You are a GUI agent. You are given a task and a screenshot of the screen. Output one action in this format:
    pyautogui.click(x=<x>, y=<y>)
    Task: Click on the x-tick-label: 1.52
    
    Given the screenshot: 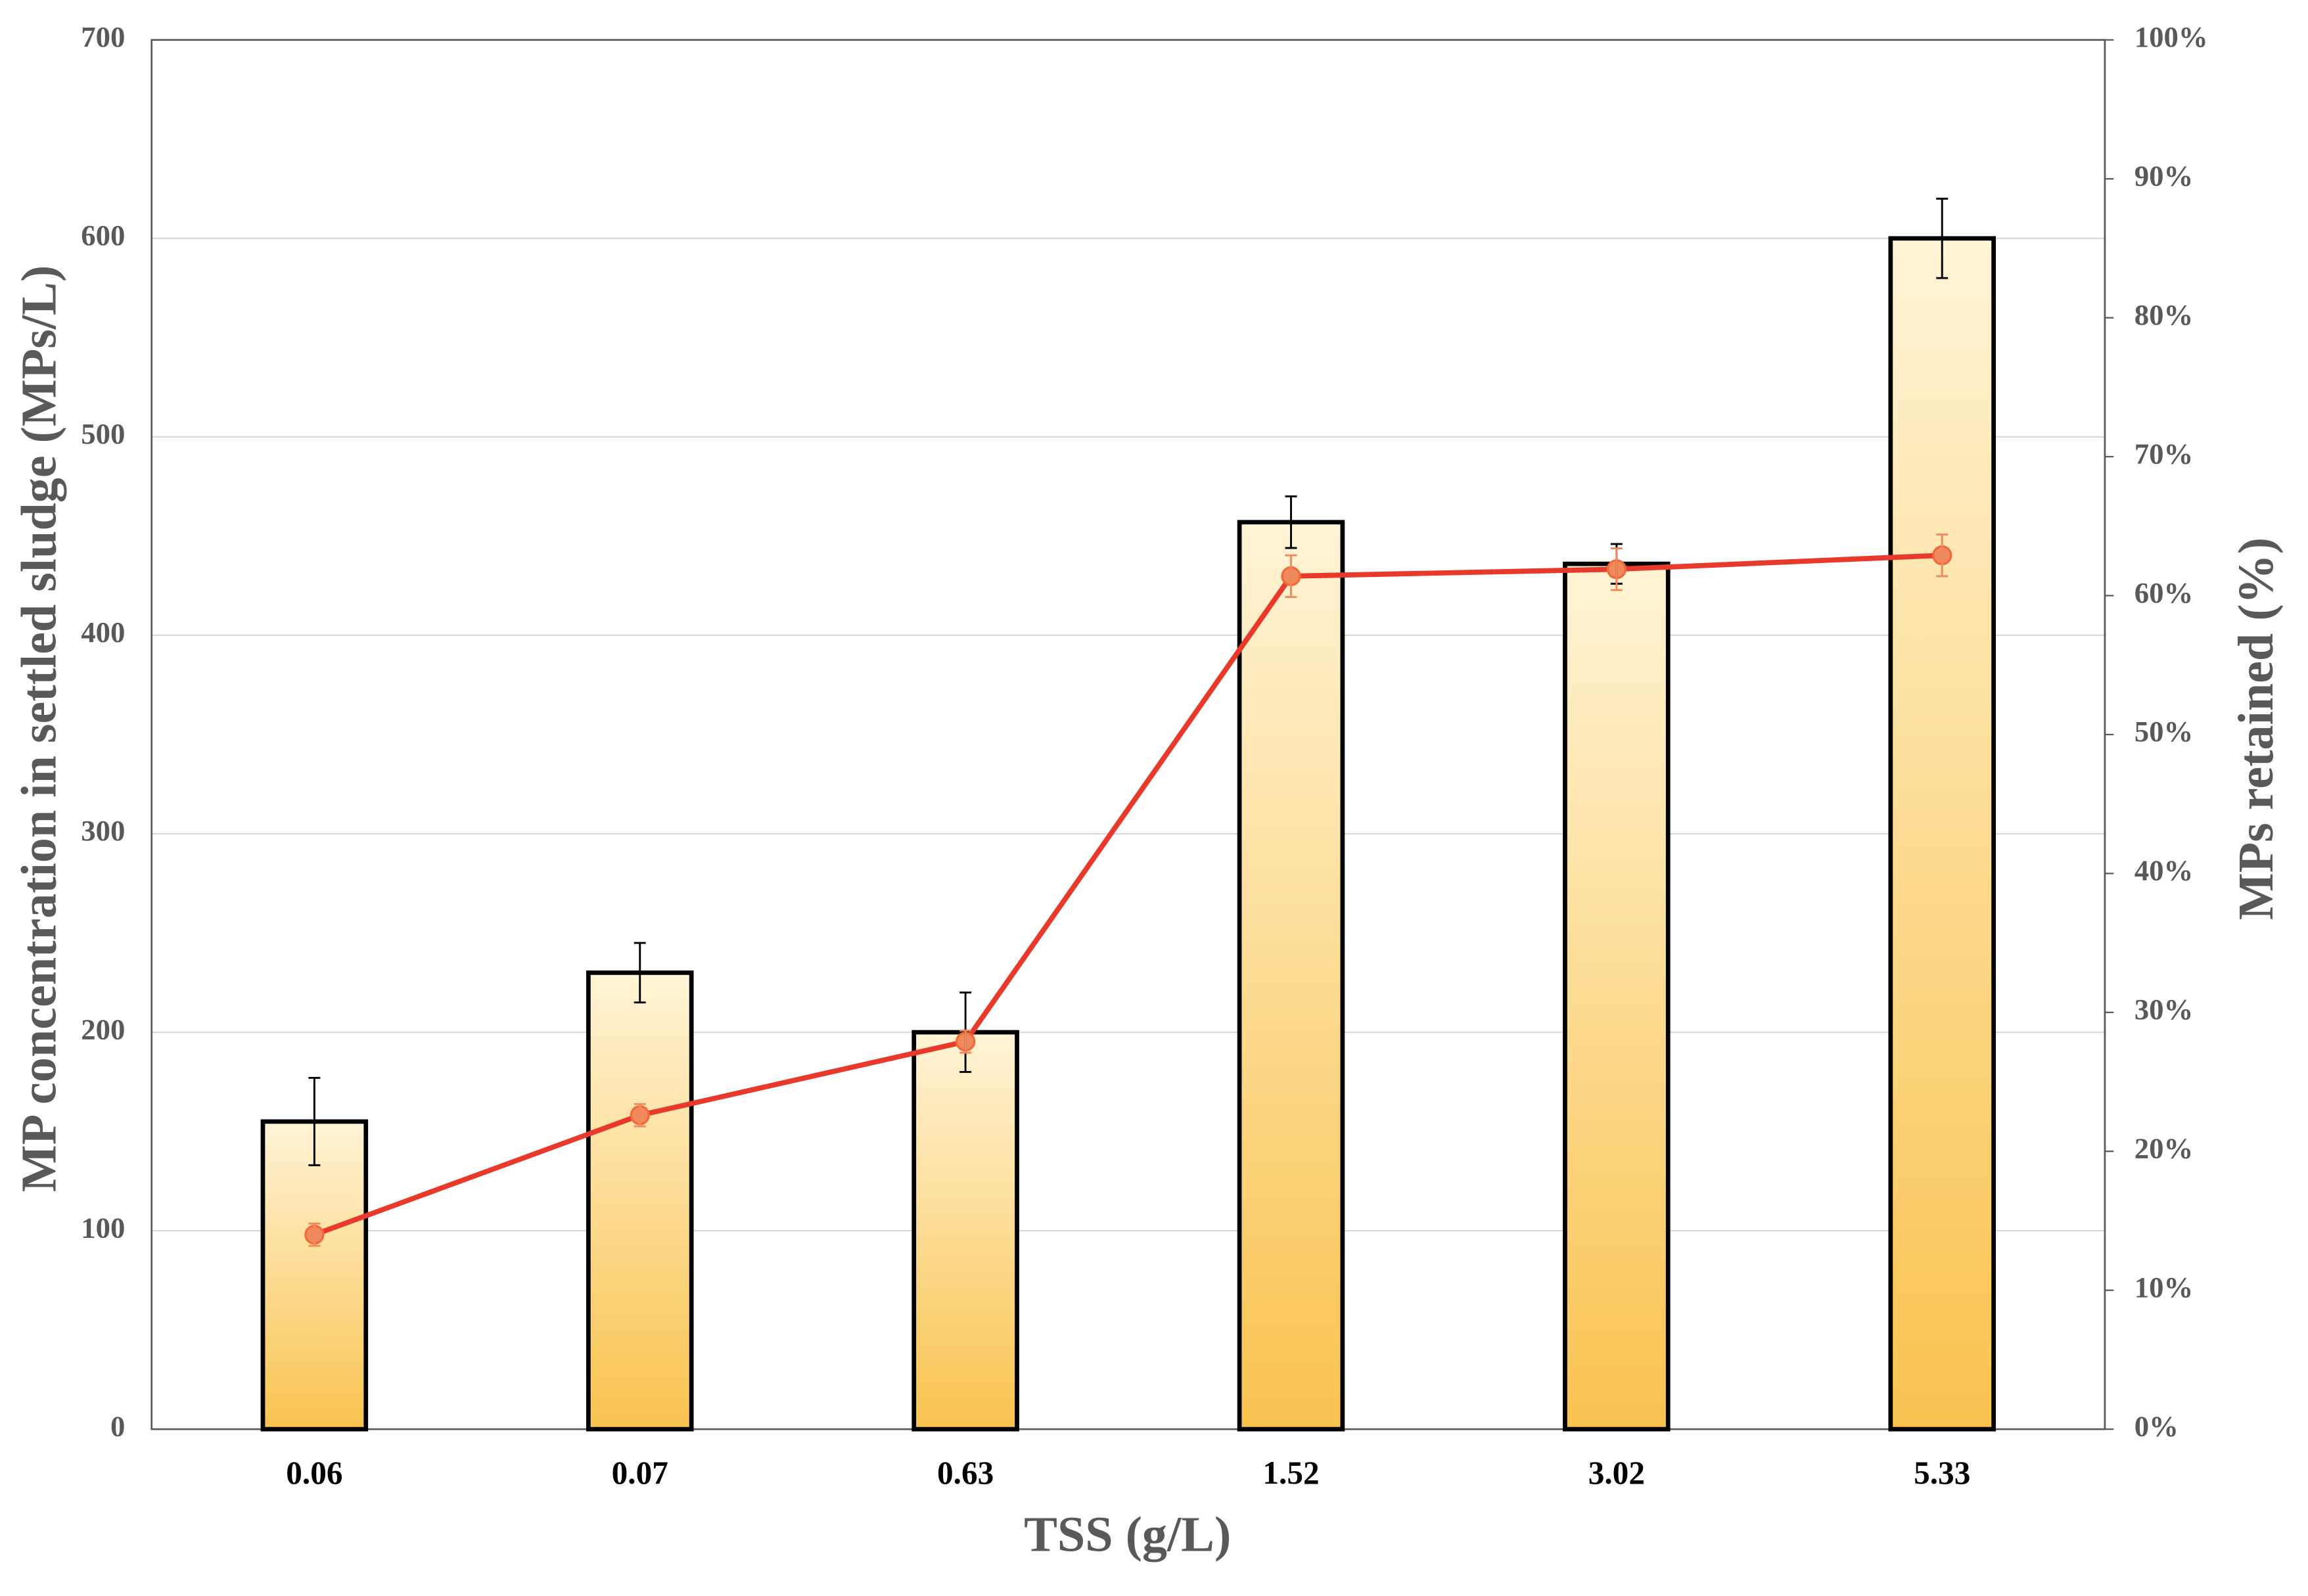 What is the action you would take?
    pyautogui.click(x=1290, y=1473)
    